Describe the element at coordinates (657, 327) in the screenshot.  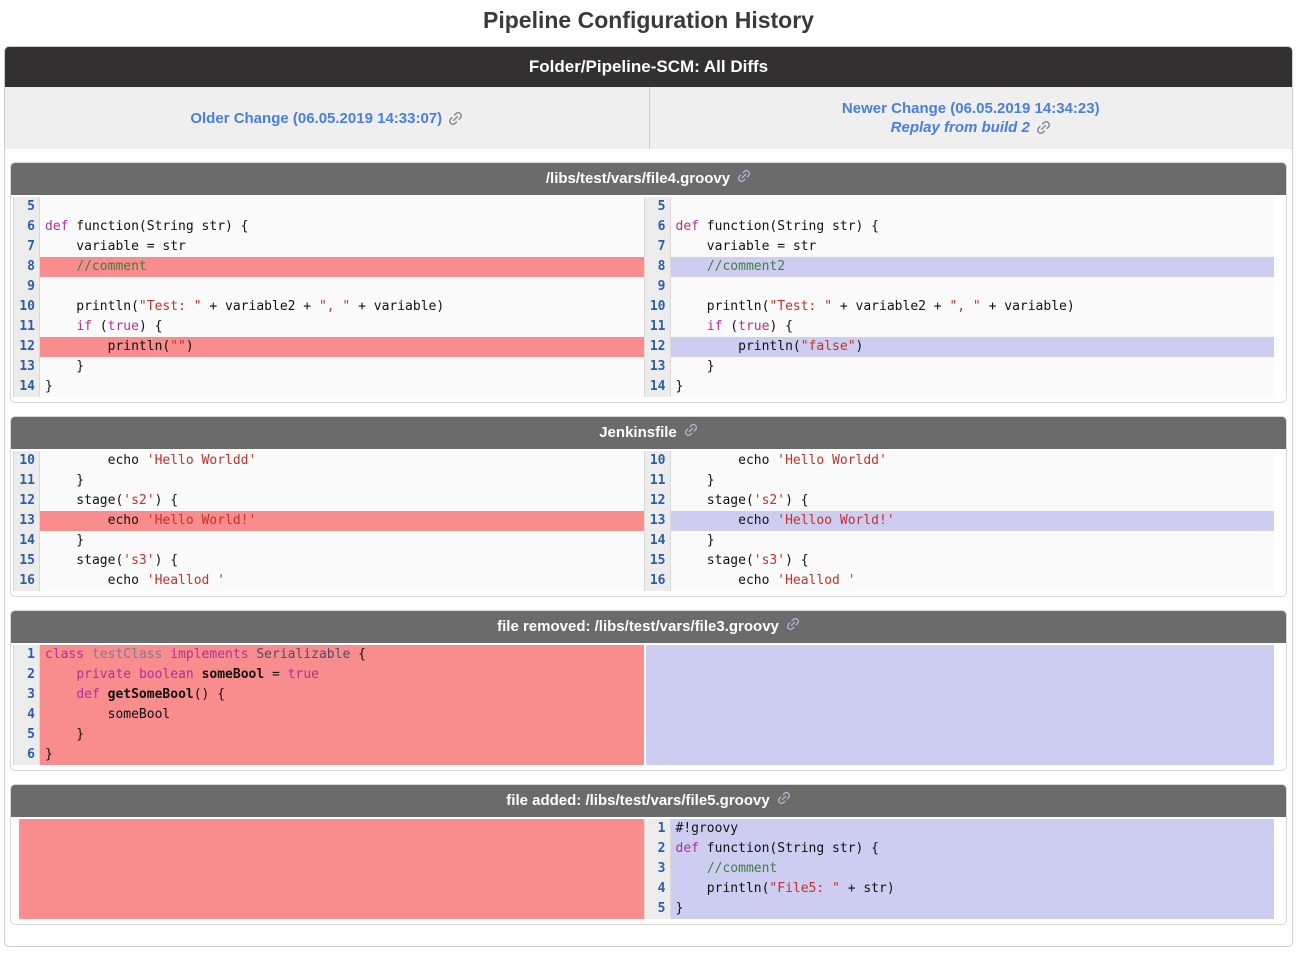
I see `line-number: 11` at that location.